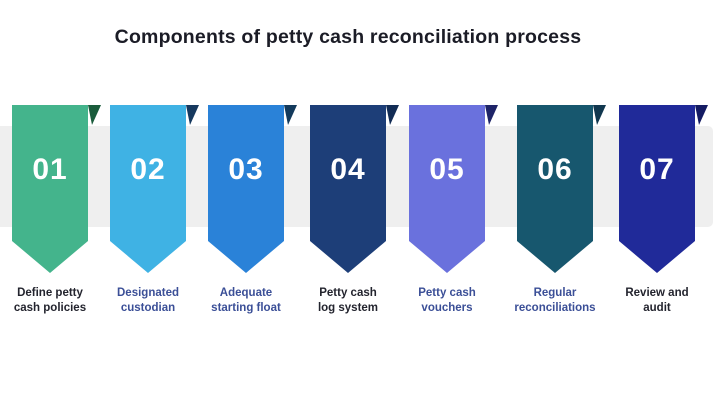  I want to click on step-number: 01, so click(50, 169).